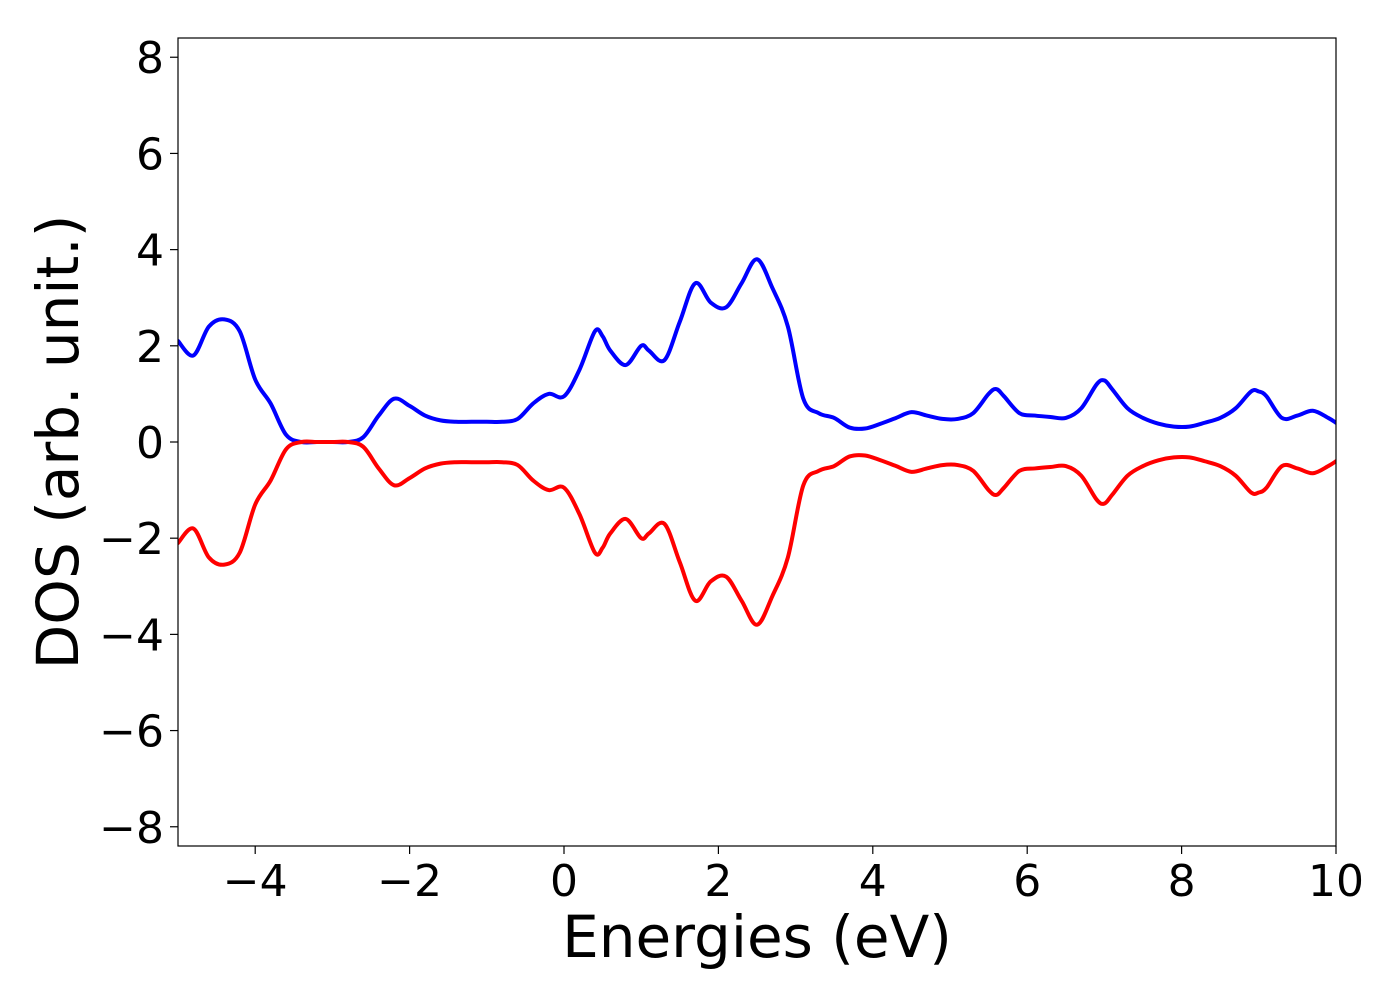 This screenshot has height=1000, width=1400. What do you see at coordinates (1336, 881) in the screenshot?
I see `x-tick-label: 10` at bounding box center [1336, 881].